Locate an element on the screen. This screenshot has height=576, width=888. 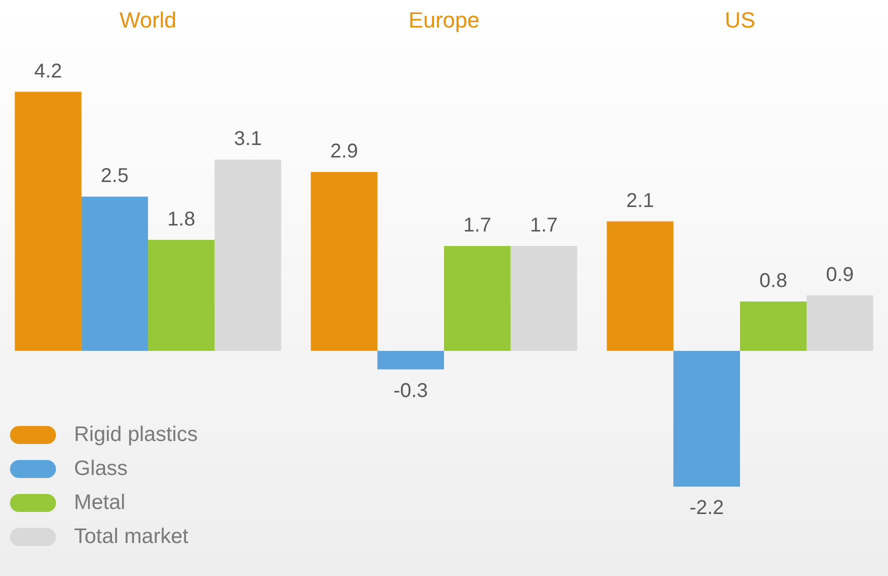
data-label: 2.5 is located at coordinates (114, 176).